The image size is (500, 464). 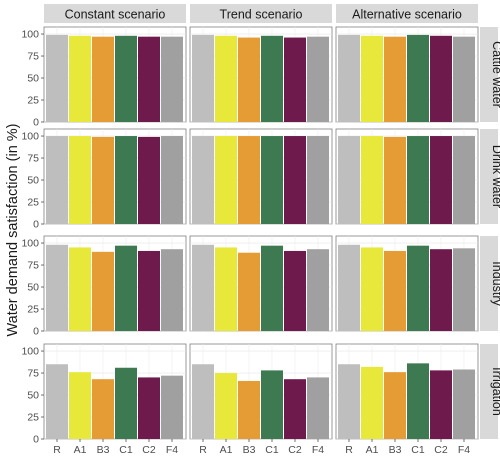 I want to click on column-strip-label: Constant scenario, so click(x=115, y=15).